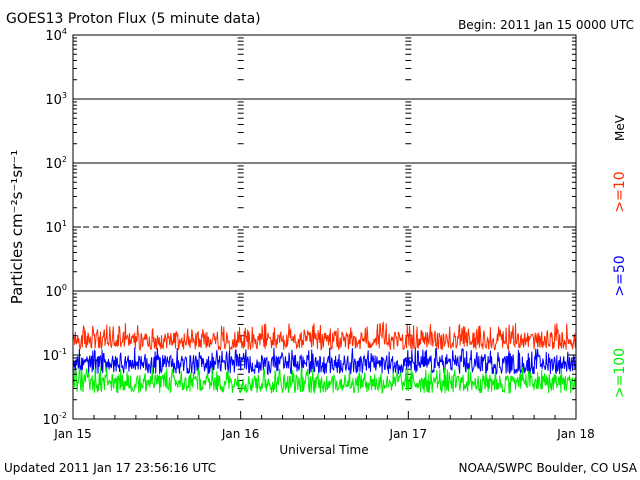  What do you see at coordinates (620, 275) in the screenshot?
I see `legend-entry: >=50` at bounding box center [620, 275].